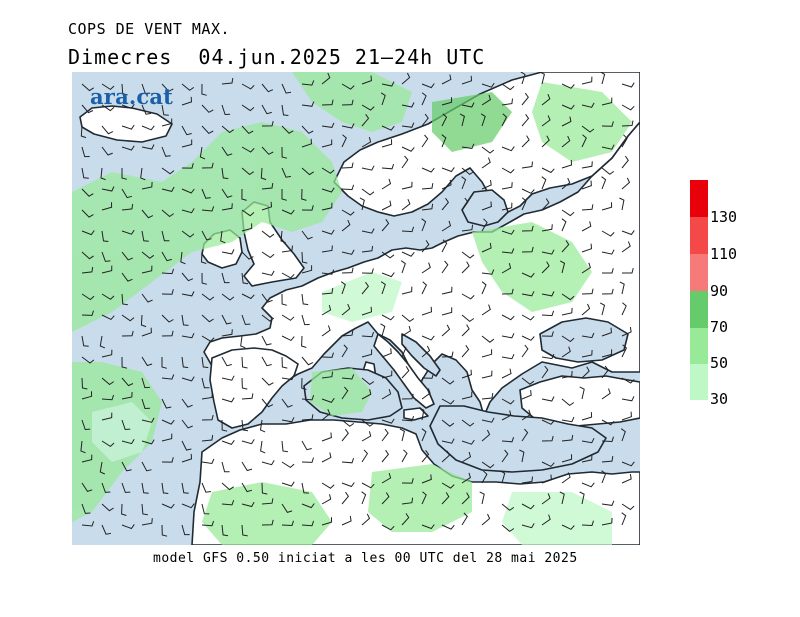 The width and height of the screenshot is (800, 617). What do you see at coordinates (518, 439) in the screenshot?
I see `sea-mediterranean-east` at bounding box center [518, 439].